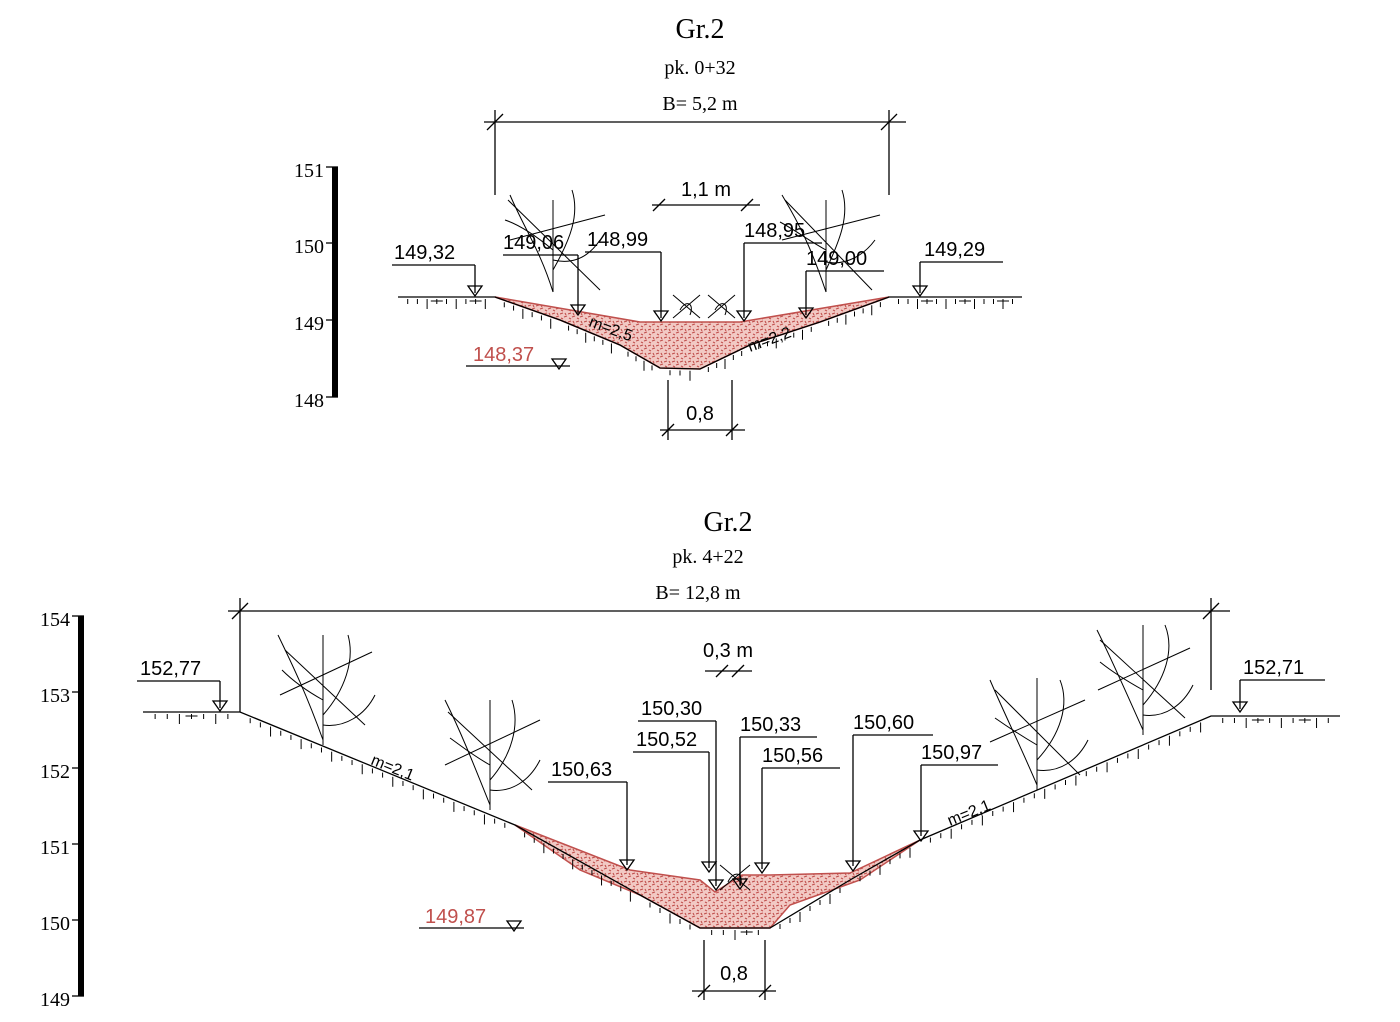 The height and width of the screenshot is (1022, 1400). I want to click on elevation-marker: 148,99, so click(627, 276).